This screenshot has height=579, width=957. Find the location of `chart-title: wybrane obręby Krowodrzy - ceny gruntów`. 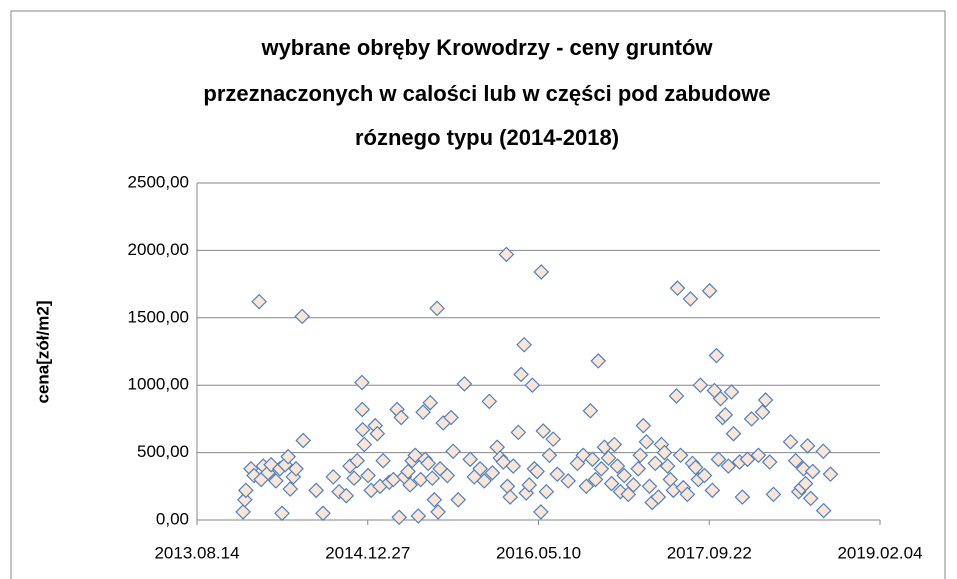

chart-title: wybrane obręby Krowodrzy - ceny gruntów is located at coordinates (486, 47).